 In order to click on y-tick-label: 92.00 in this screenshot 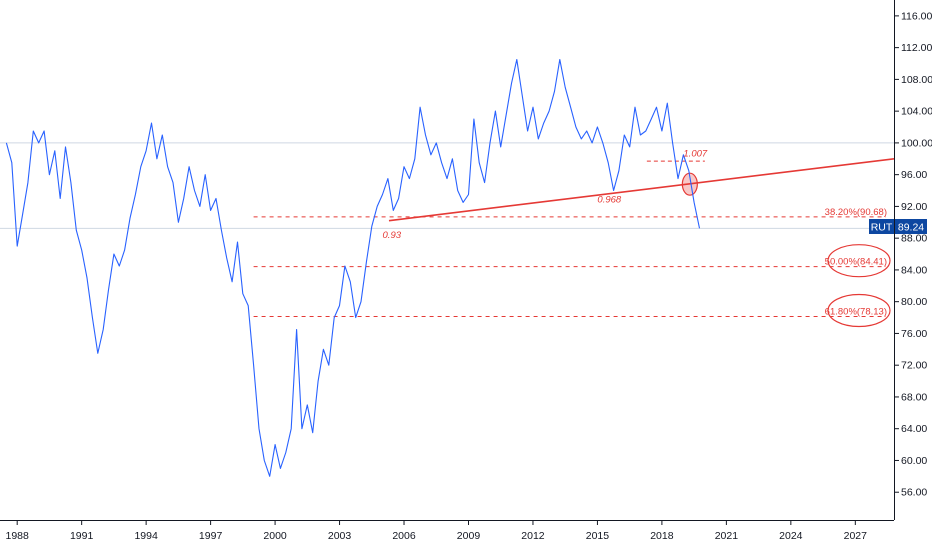, I will do `click(914, 207)`.